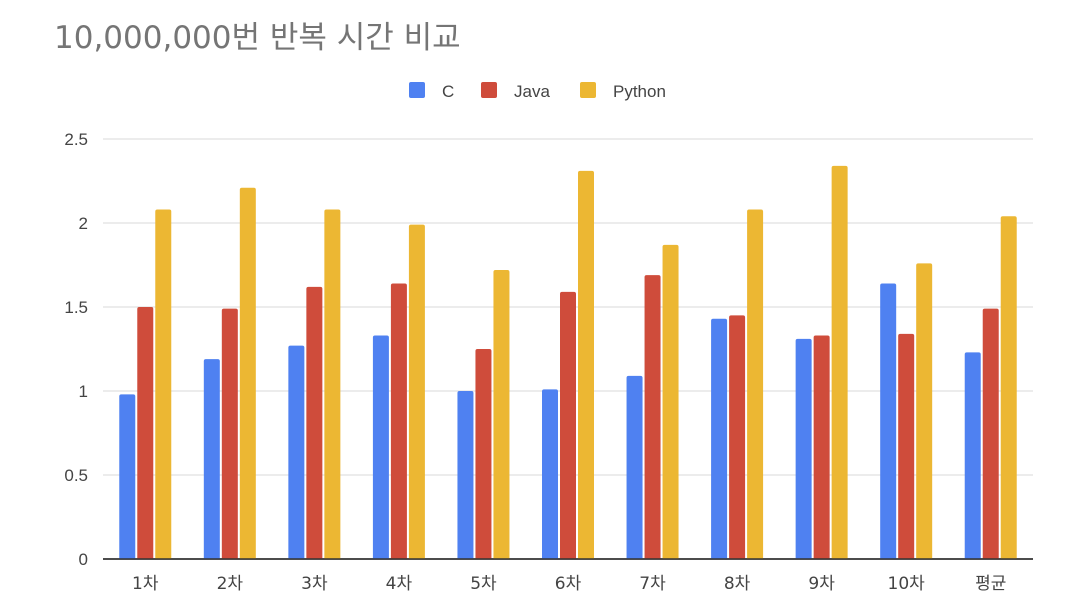  What do you see at coordinates (990, 584) in the screenshot?
I see `x-tick-label: 평균` at bounding box center [990, 584].